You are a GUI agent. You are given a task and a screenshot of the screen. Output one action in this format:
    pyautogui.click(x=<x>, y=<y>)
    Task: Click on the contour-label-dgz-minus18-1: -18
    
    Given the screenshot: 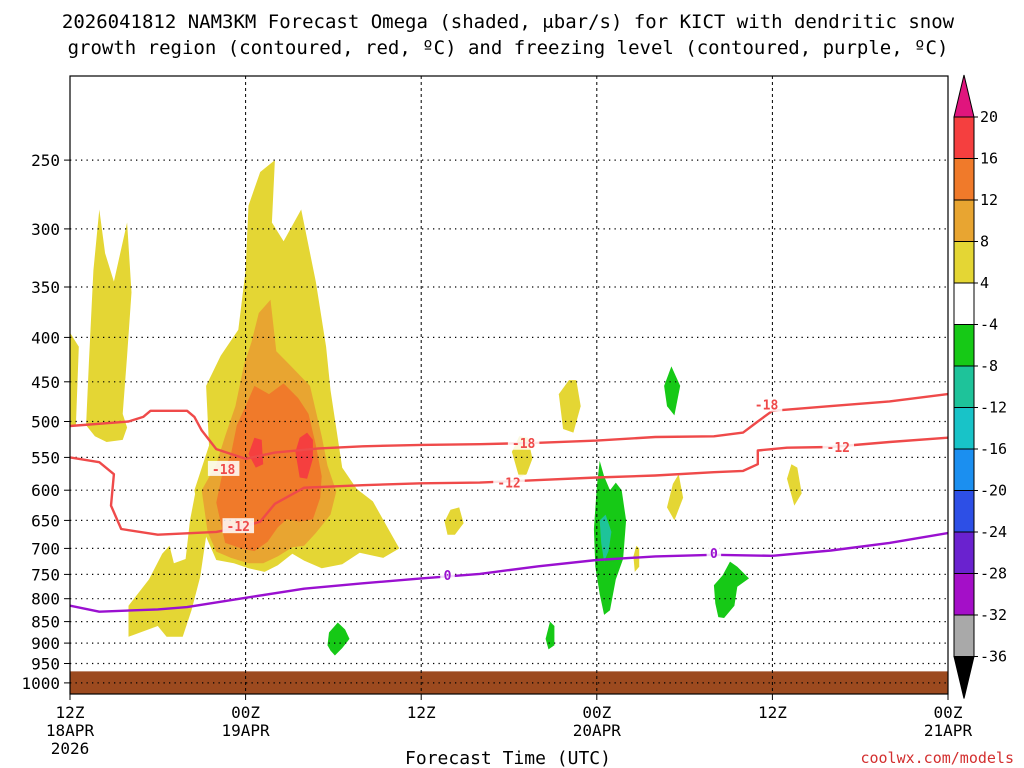 What is the action you would take?
    pyautogui.click(x=524, y=444)
    